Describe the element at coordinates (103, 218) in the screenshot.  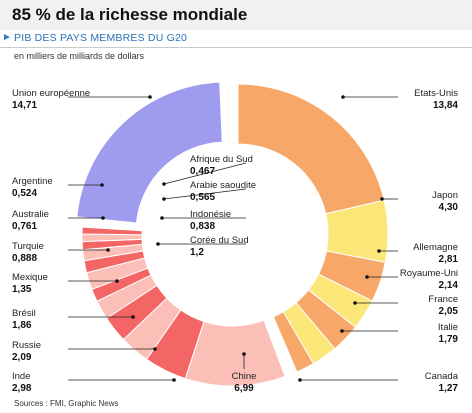
I see `leader-dot-australie` at that location.